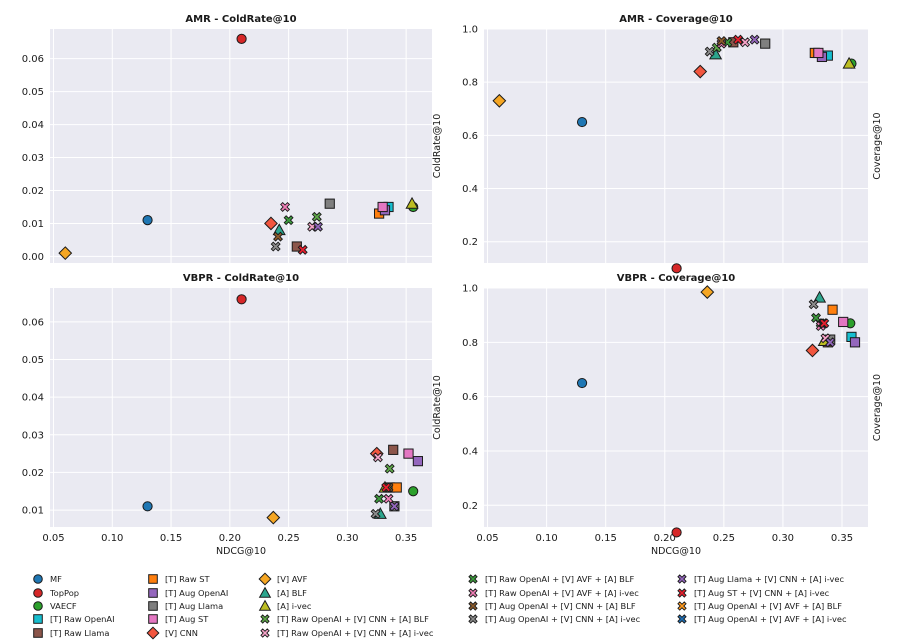 The height and width of the screenshot is (641, 897). I want to click on legend-label: [T] Aug OpenAI + [V] AVF + [A] i-vec, so click(770, 619).